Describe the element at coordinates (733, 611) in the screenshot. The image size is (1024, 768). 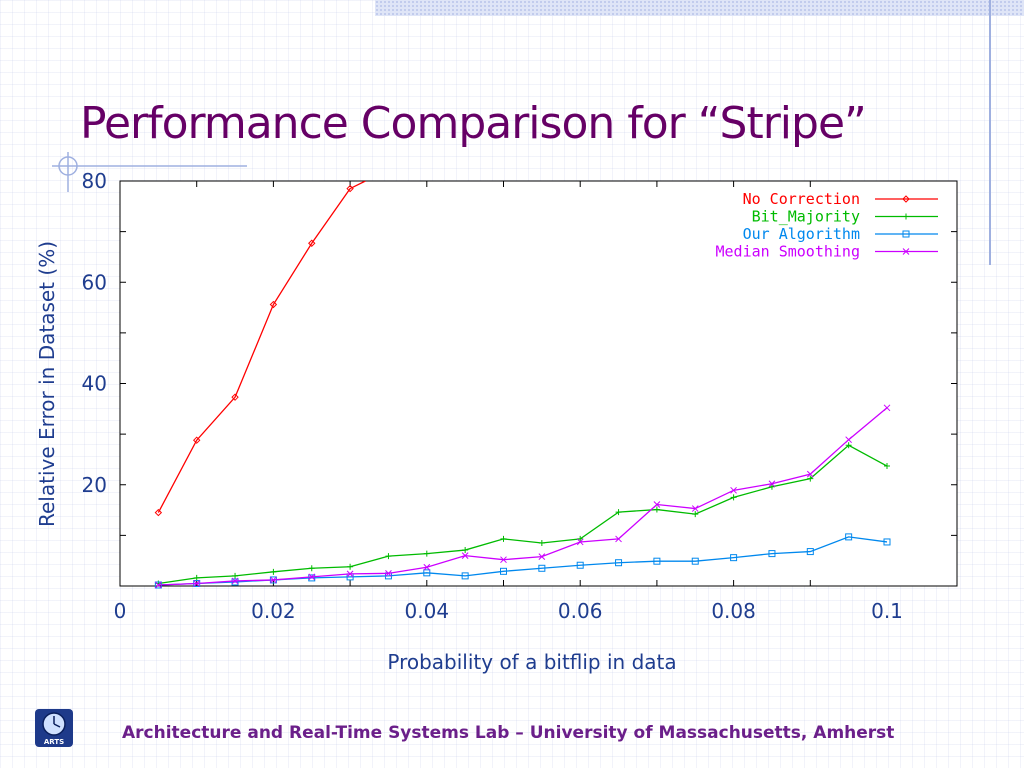
I see `x-tick-label: 0.08` at that location.